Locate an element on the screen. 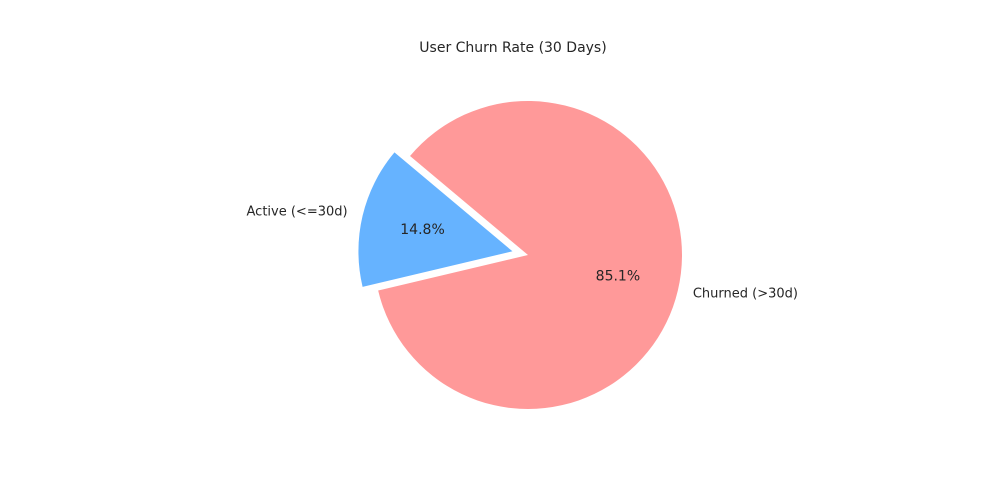  pie-slice-active-30d is located at coordinates (435, 219).